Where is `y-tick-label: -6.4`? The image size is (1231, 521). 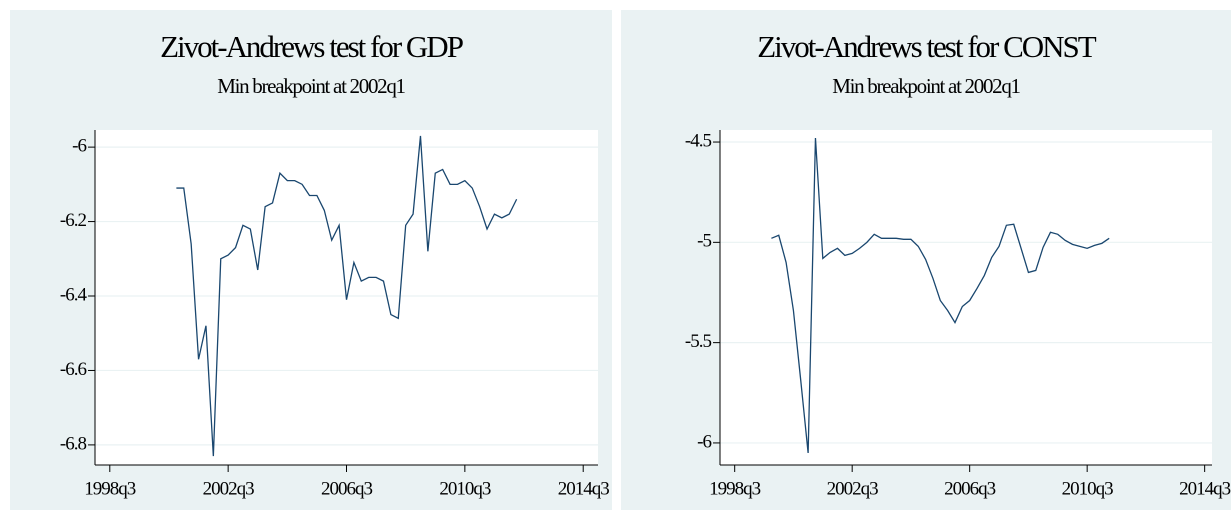 y-tick-label: -6.4 is located at coordinates (74, 294).